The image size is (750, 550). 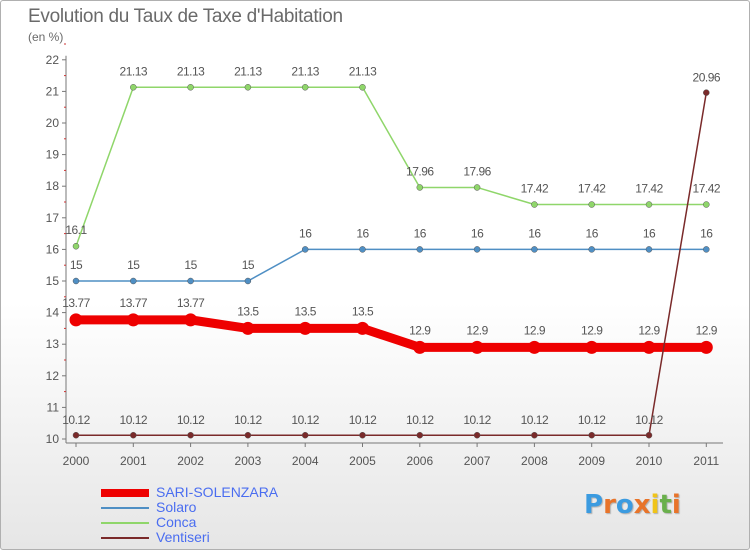 I want to click on x-tick-label: 2011, so click(x=706, y=461).